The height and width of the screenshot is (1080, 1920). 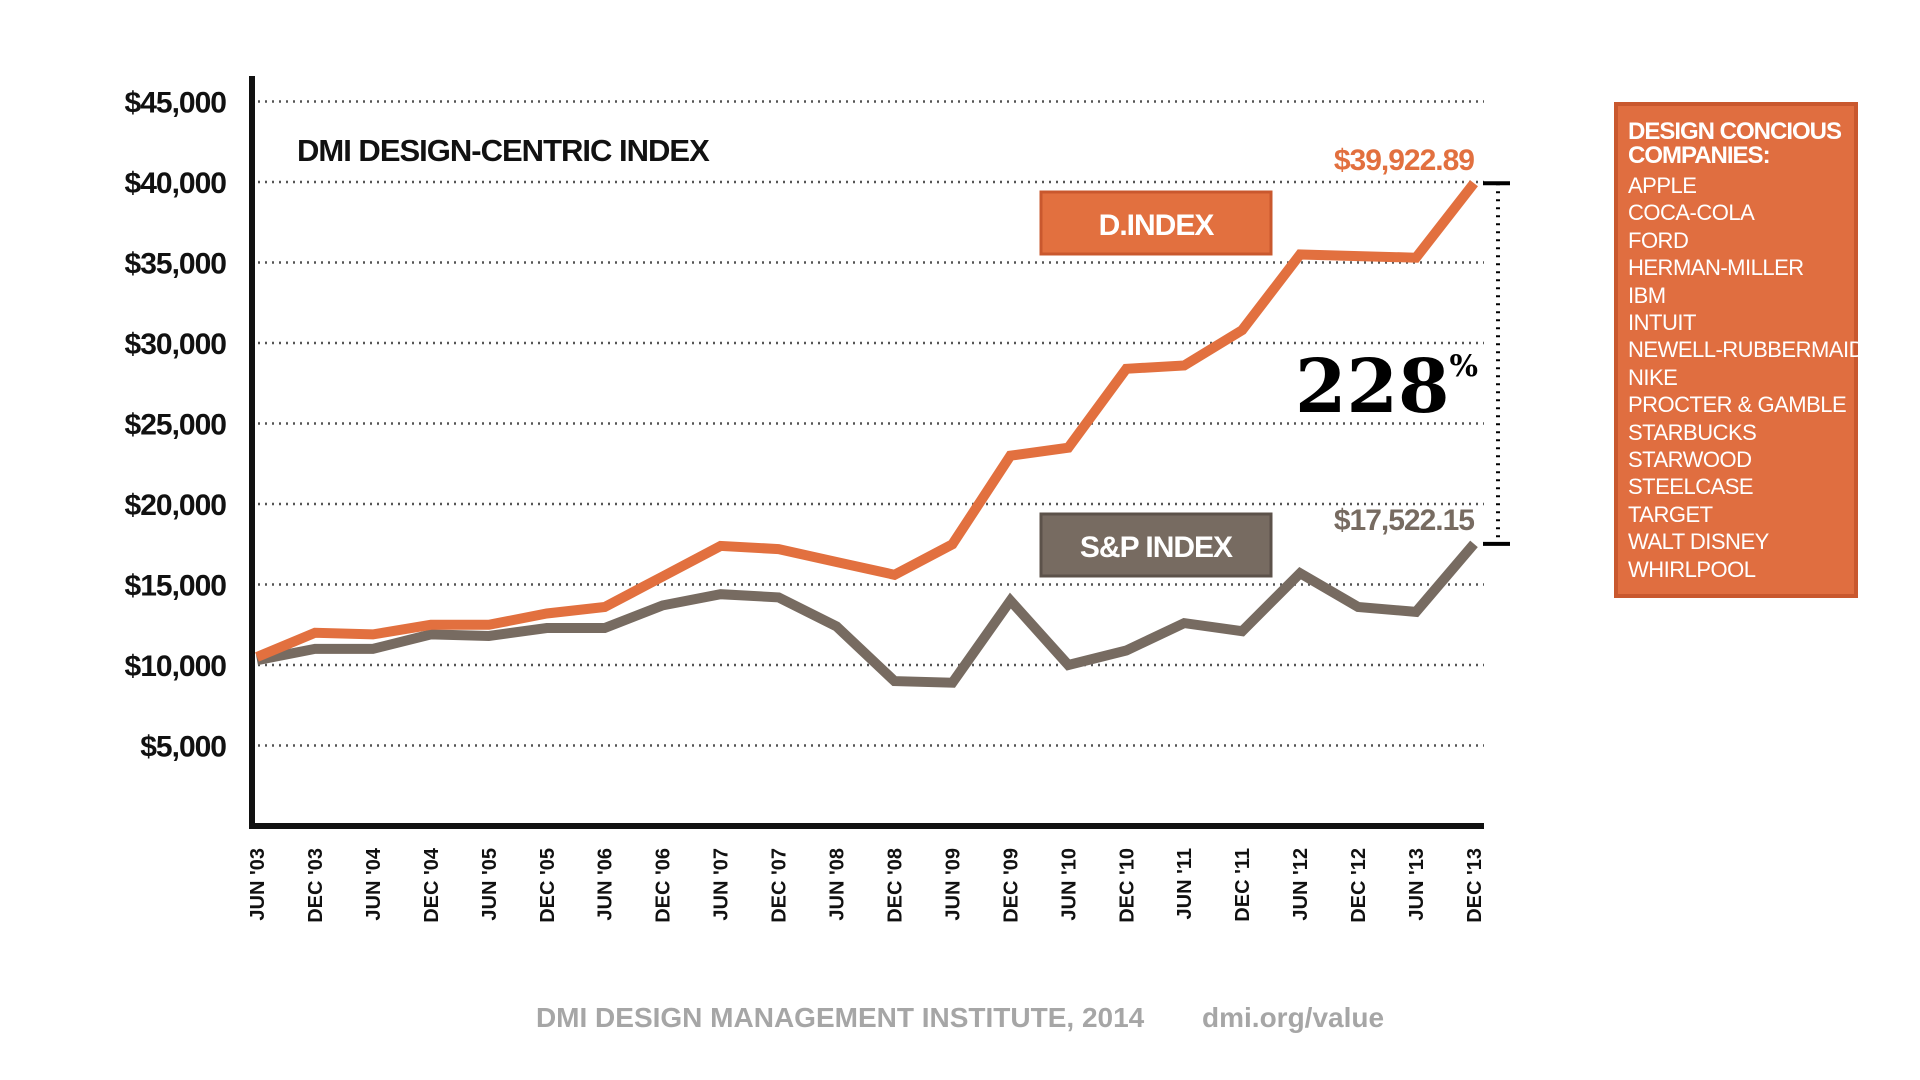 I want to click on footer-url: dmi.org/value, so click(x=1293, y=1017).